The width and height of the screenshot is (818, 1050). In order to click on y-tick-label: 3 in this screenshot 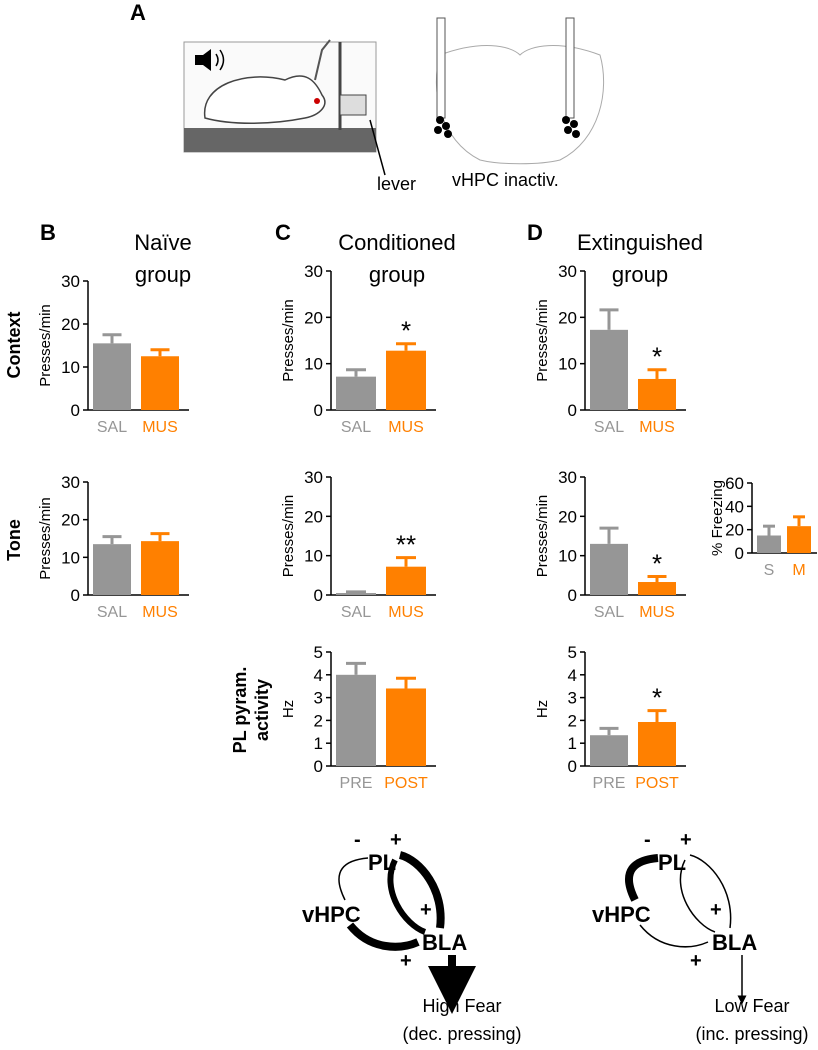, I will do `click(572, 698)`.